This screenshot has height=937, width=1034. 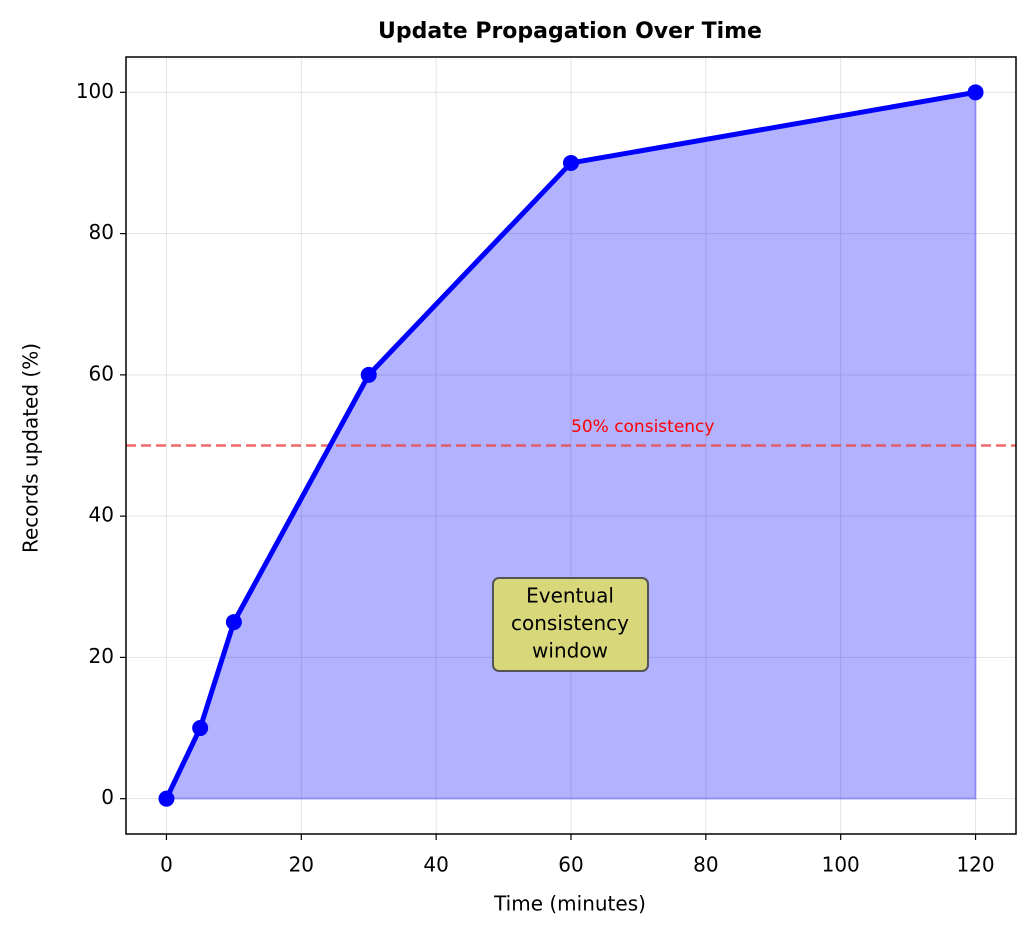 I want to click on reference-label: 50% consistency, so click(x=642, y=427).